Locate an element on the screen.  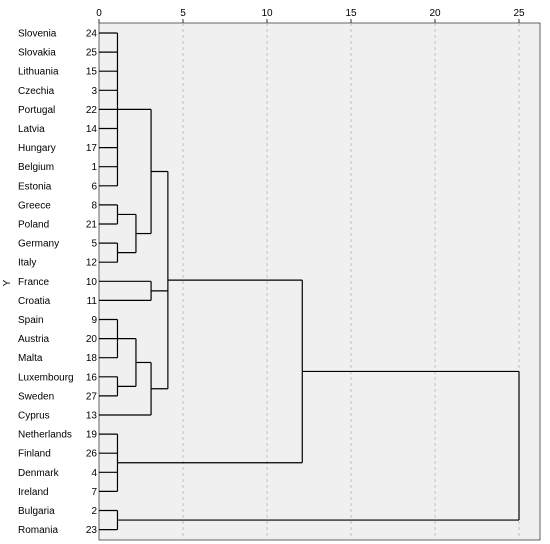
x-tick-label: 15 is located at coordinates (351, 13).